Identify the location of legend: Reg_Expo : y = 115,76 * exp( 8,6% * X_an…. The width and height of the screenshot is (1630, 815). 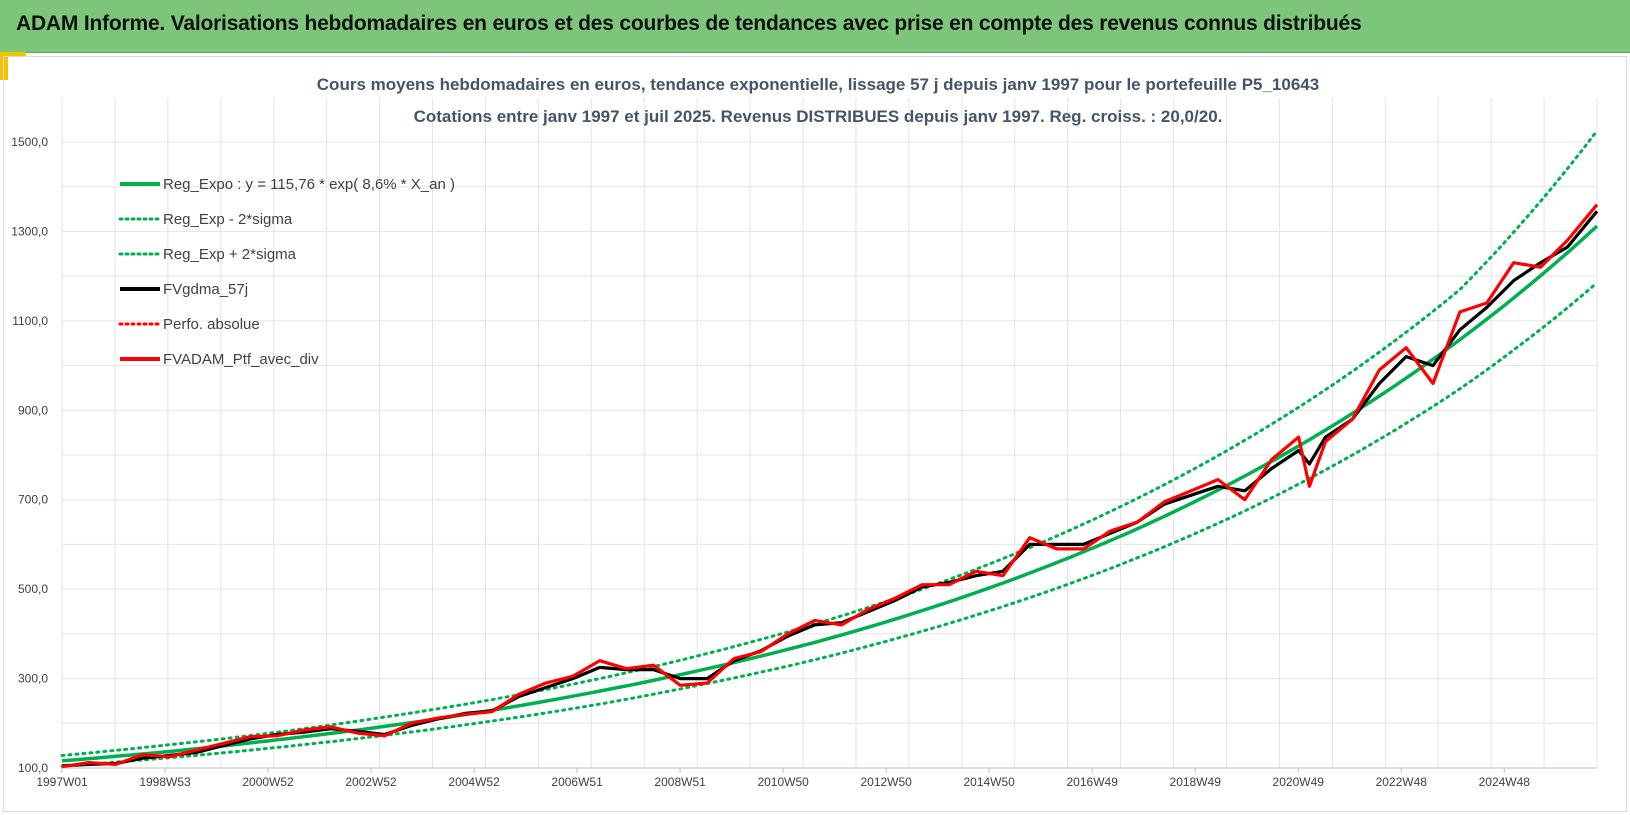
(286, 272).